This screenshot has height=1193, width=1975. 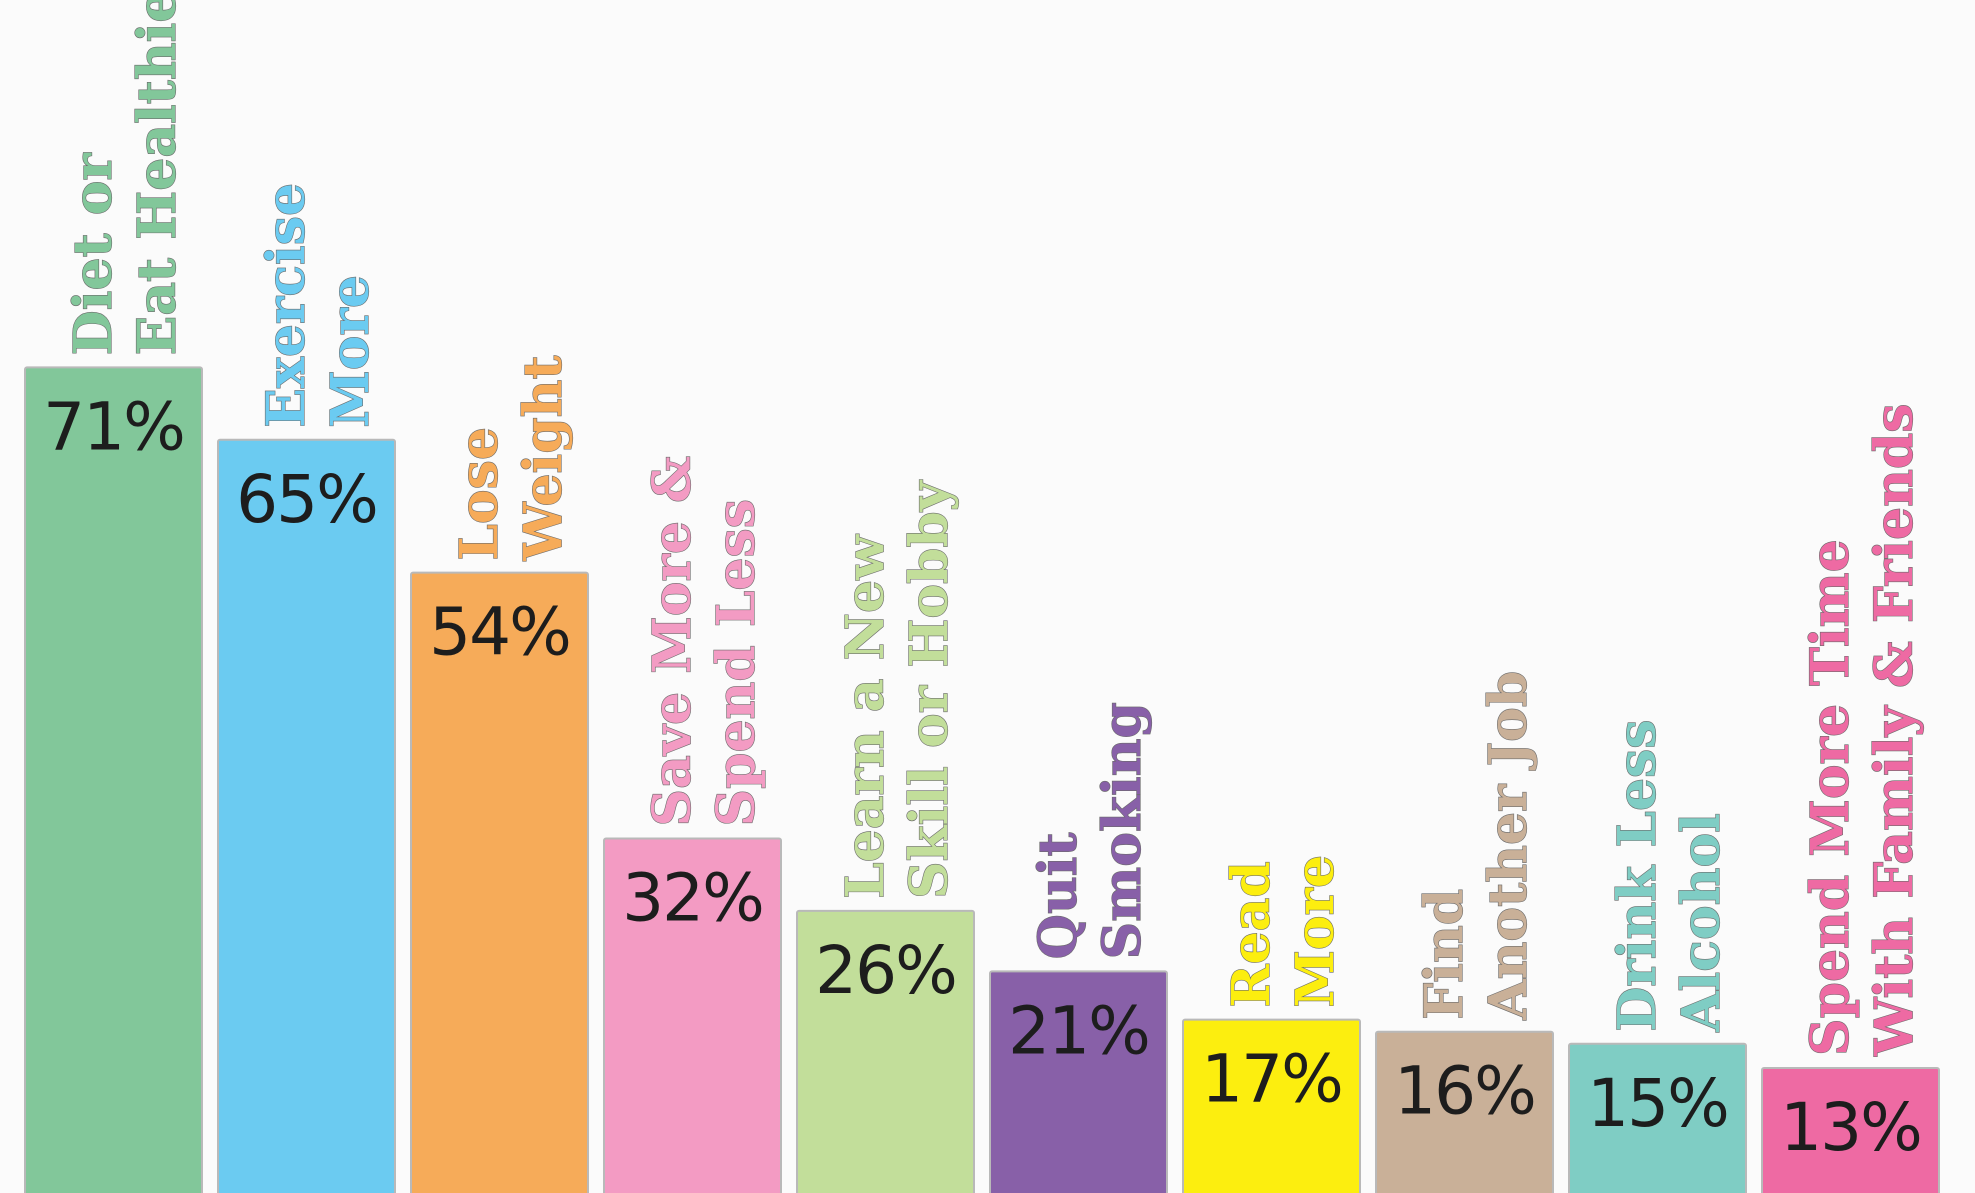 What do you see at coordinates (885, 970) in the screenshot?
I see `value-label: 26%` at bounding box center [885, 970].